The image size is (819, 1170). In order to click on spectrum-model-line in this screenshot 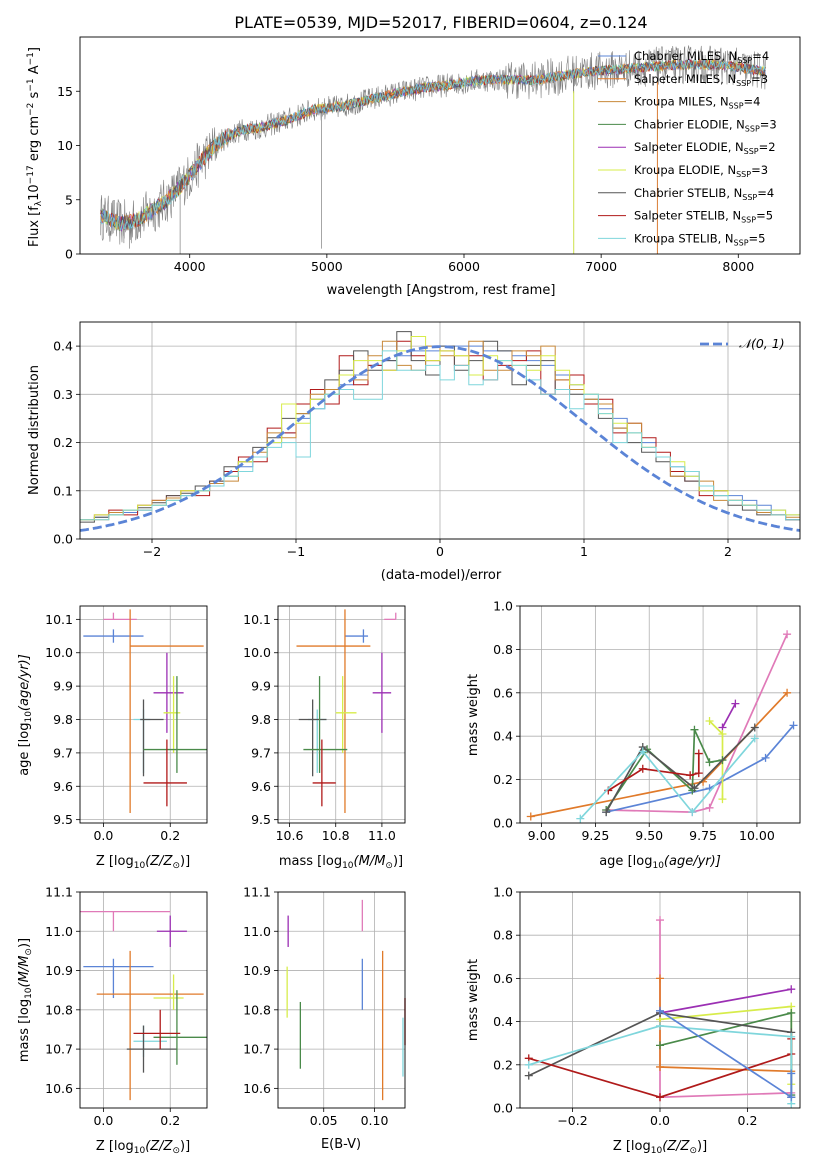, I will do `click(433, 144)`.